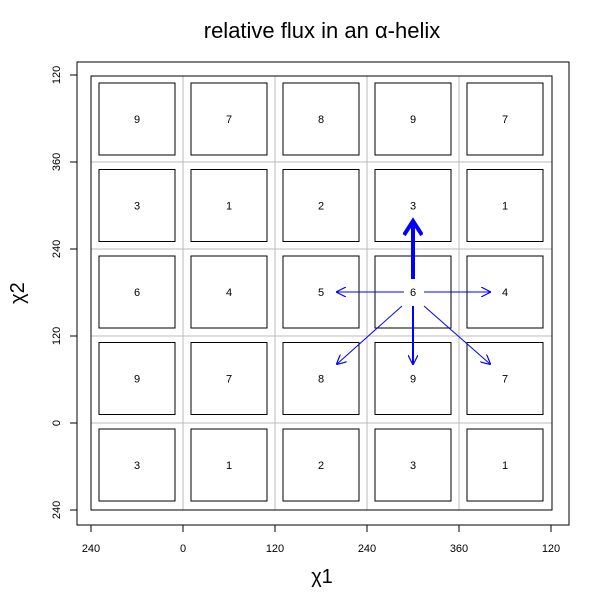 The image size is (600, 605). I want to click on cell-label: 5, so click(321, 293).